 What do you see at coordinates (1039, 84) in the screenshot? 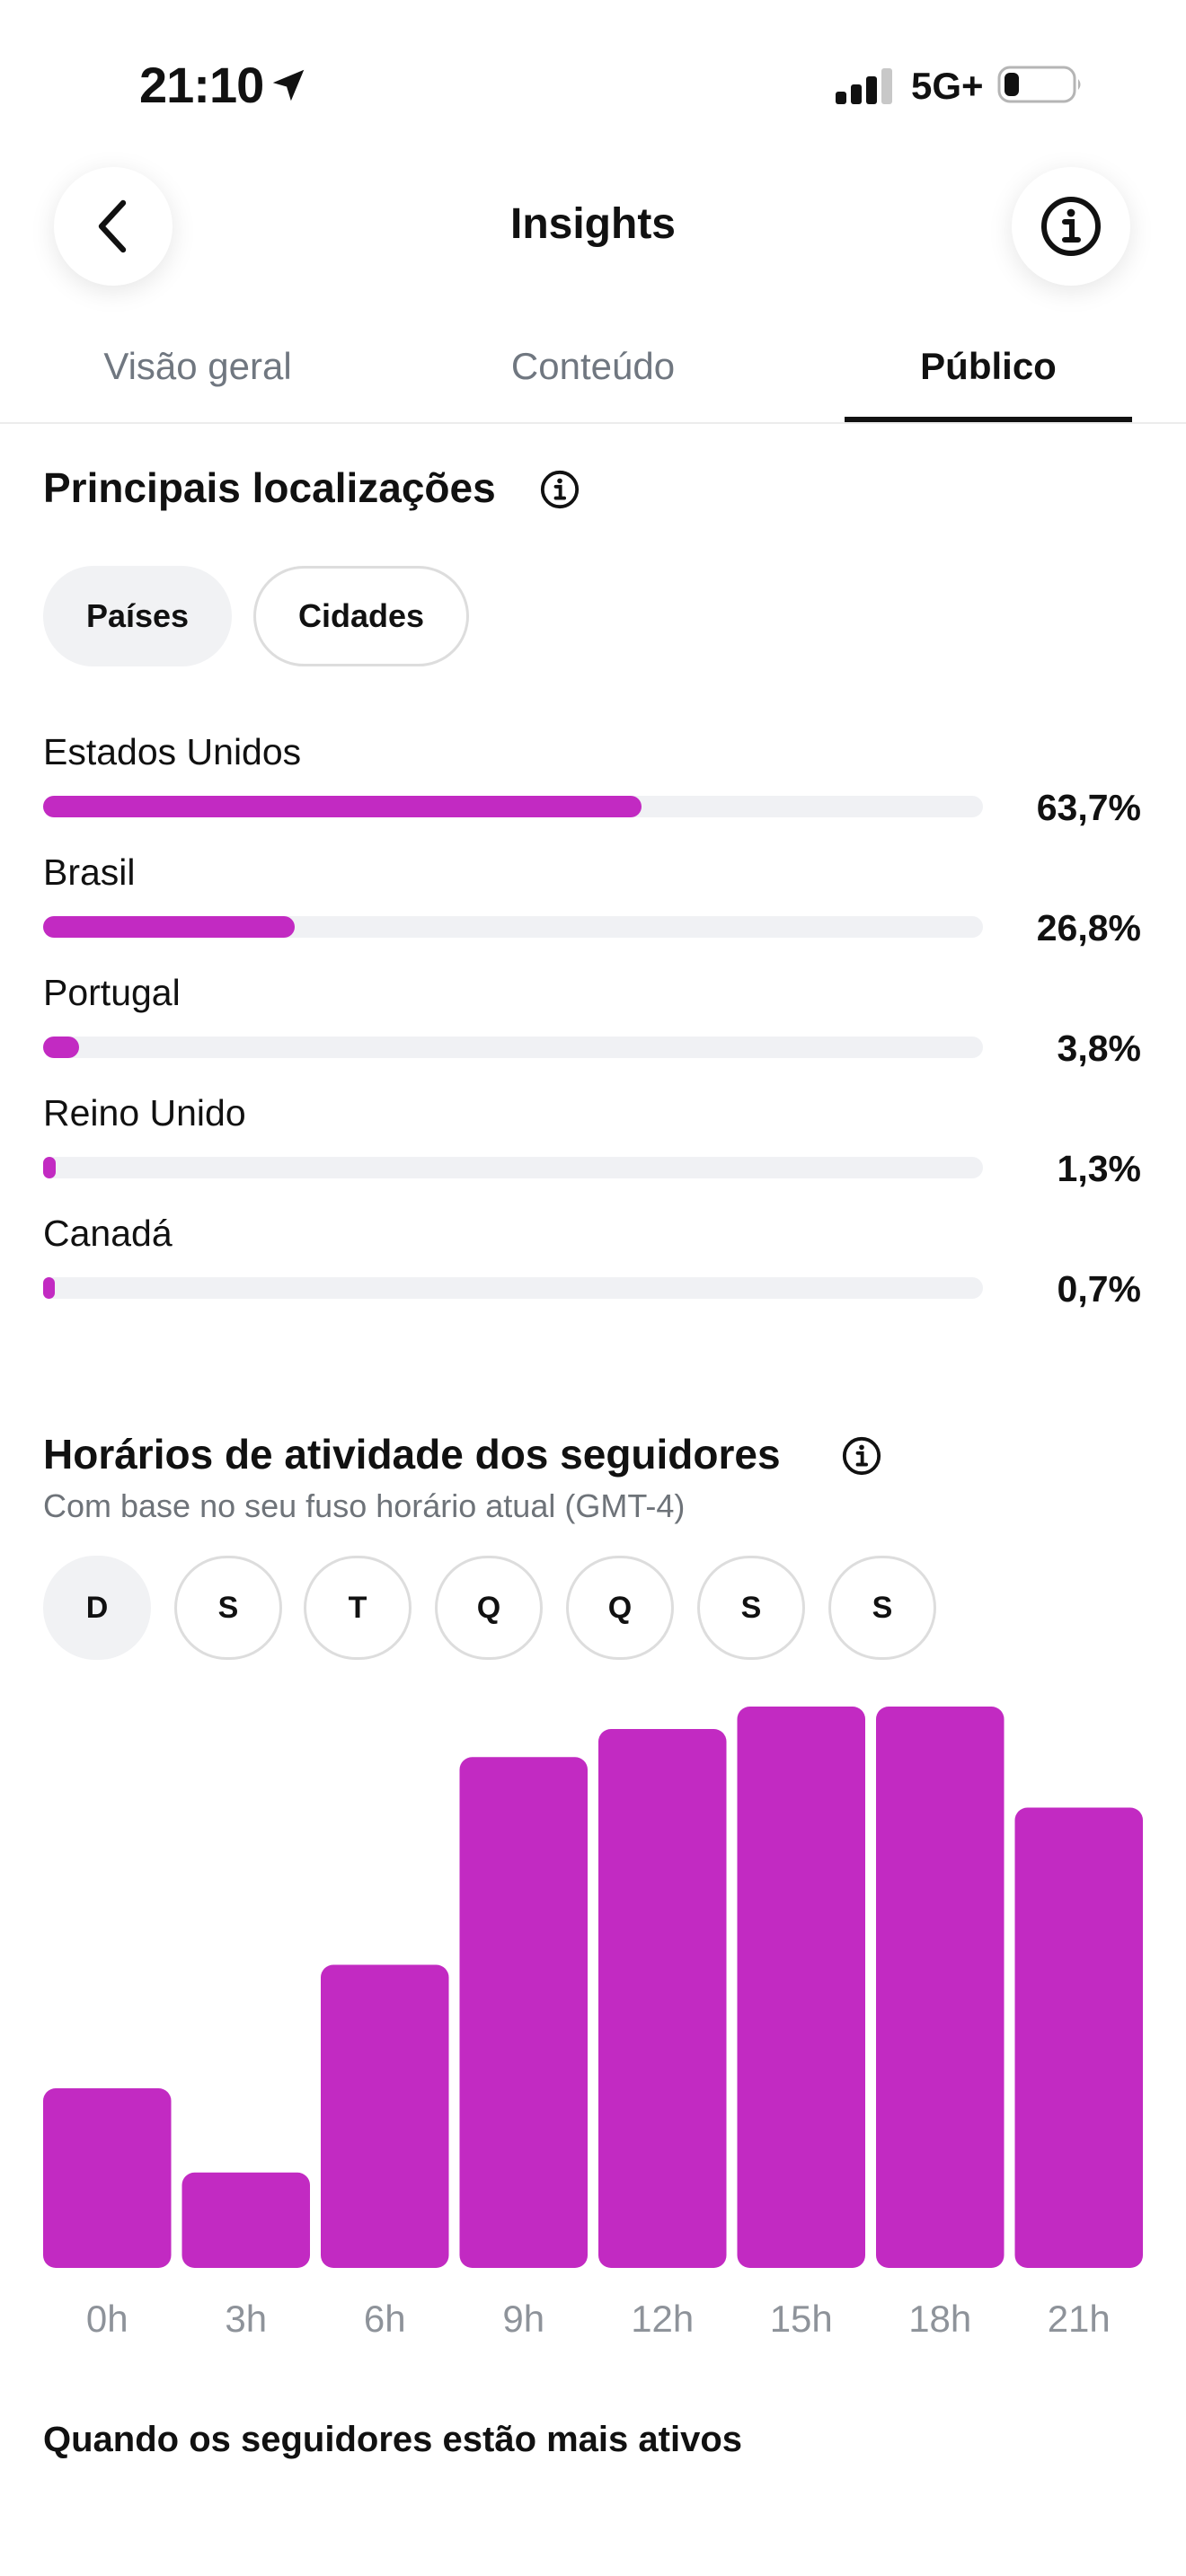
I see `battery-icon` at bounding box center [1039, 84].